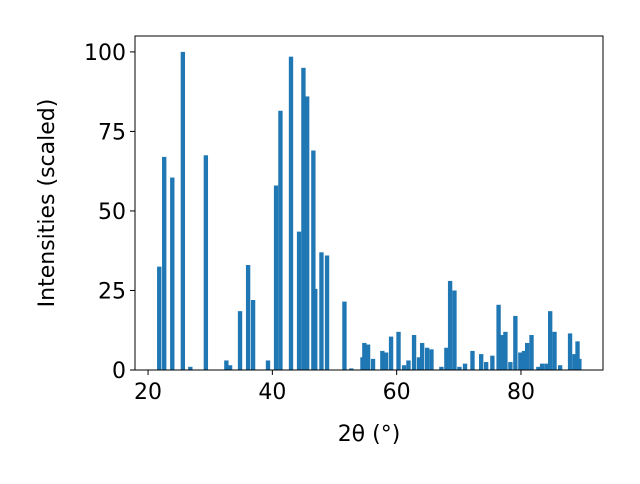 The image size is (640, 484). What do you see at coordinates (521, 392) in the screenshot?
I see `x-tick-label: 80` at bounding box center [521, 392].